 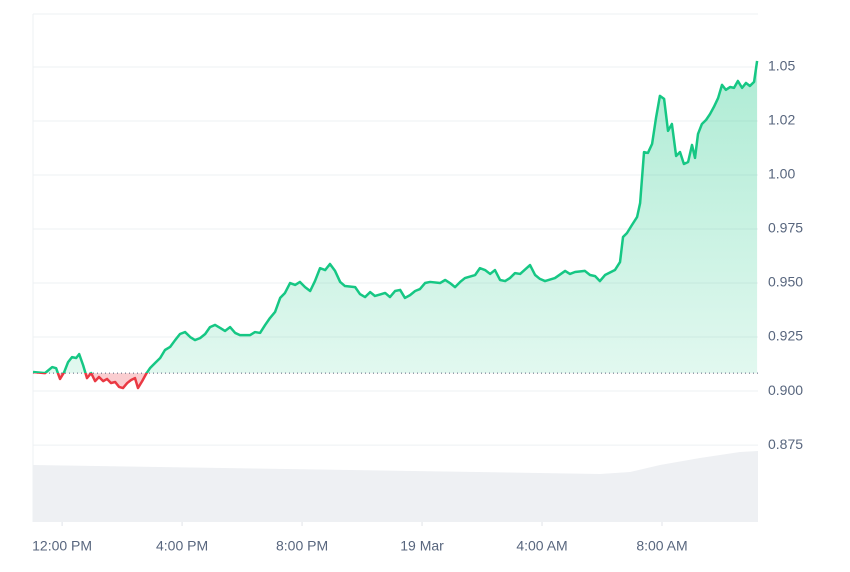 I want to click on y-tick-label: 1.05, so click(x=781, y=66).